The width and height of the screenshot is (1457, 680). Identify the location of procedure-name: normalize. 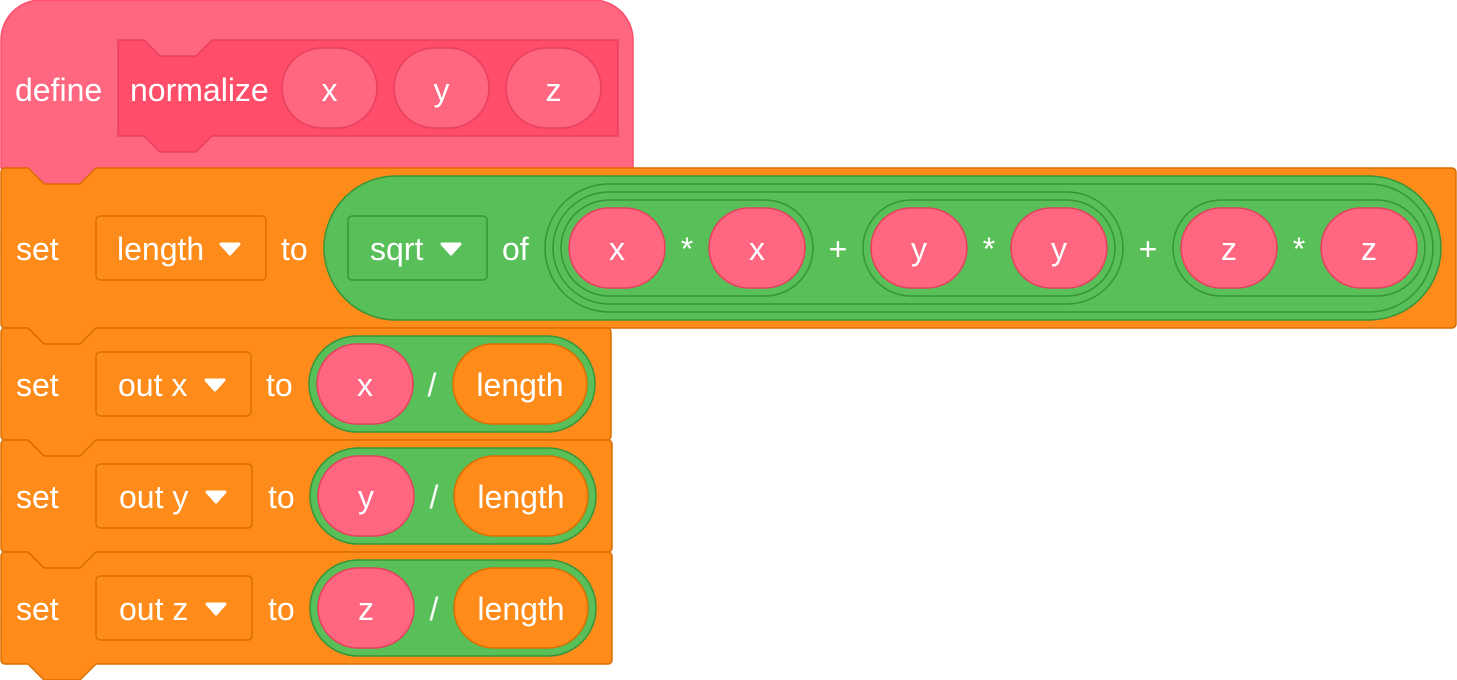
(199, 90).